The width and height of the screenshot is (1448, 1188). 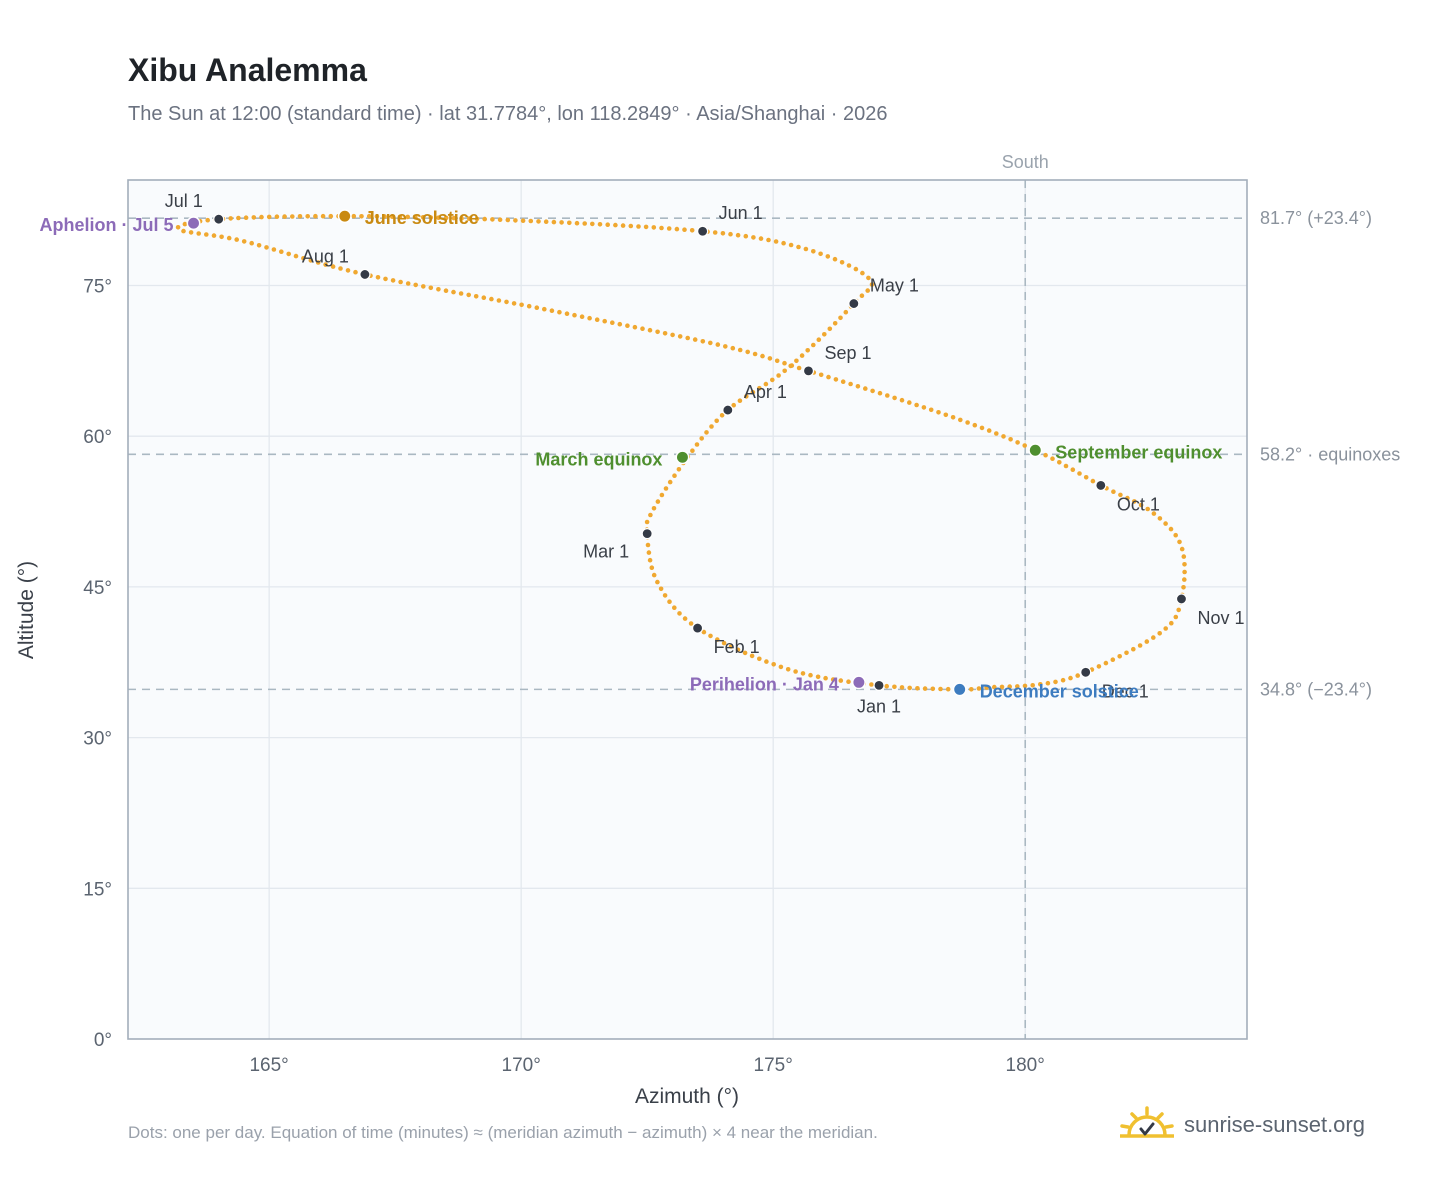 I want to click on y-tick-label: 0°, so click(x=103, y=1040).